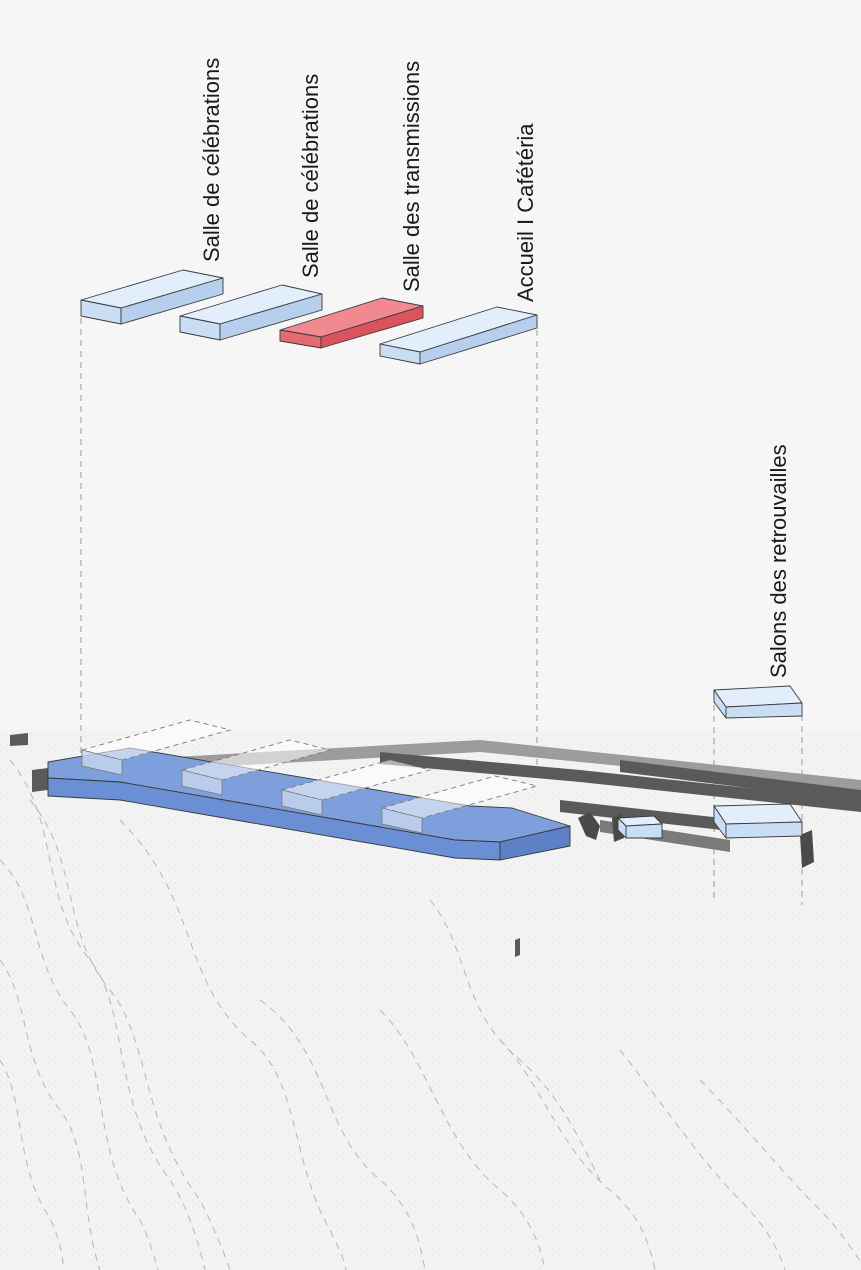  I want to click on label-accueil: Accueil I Cafétéria, so click(525, 212).